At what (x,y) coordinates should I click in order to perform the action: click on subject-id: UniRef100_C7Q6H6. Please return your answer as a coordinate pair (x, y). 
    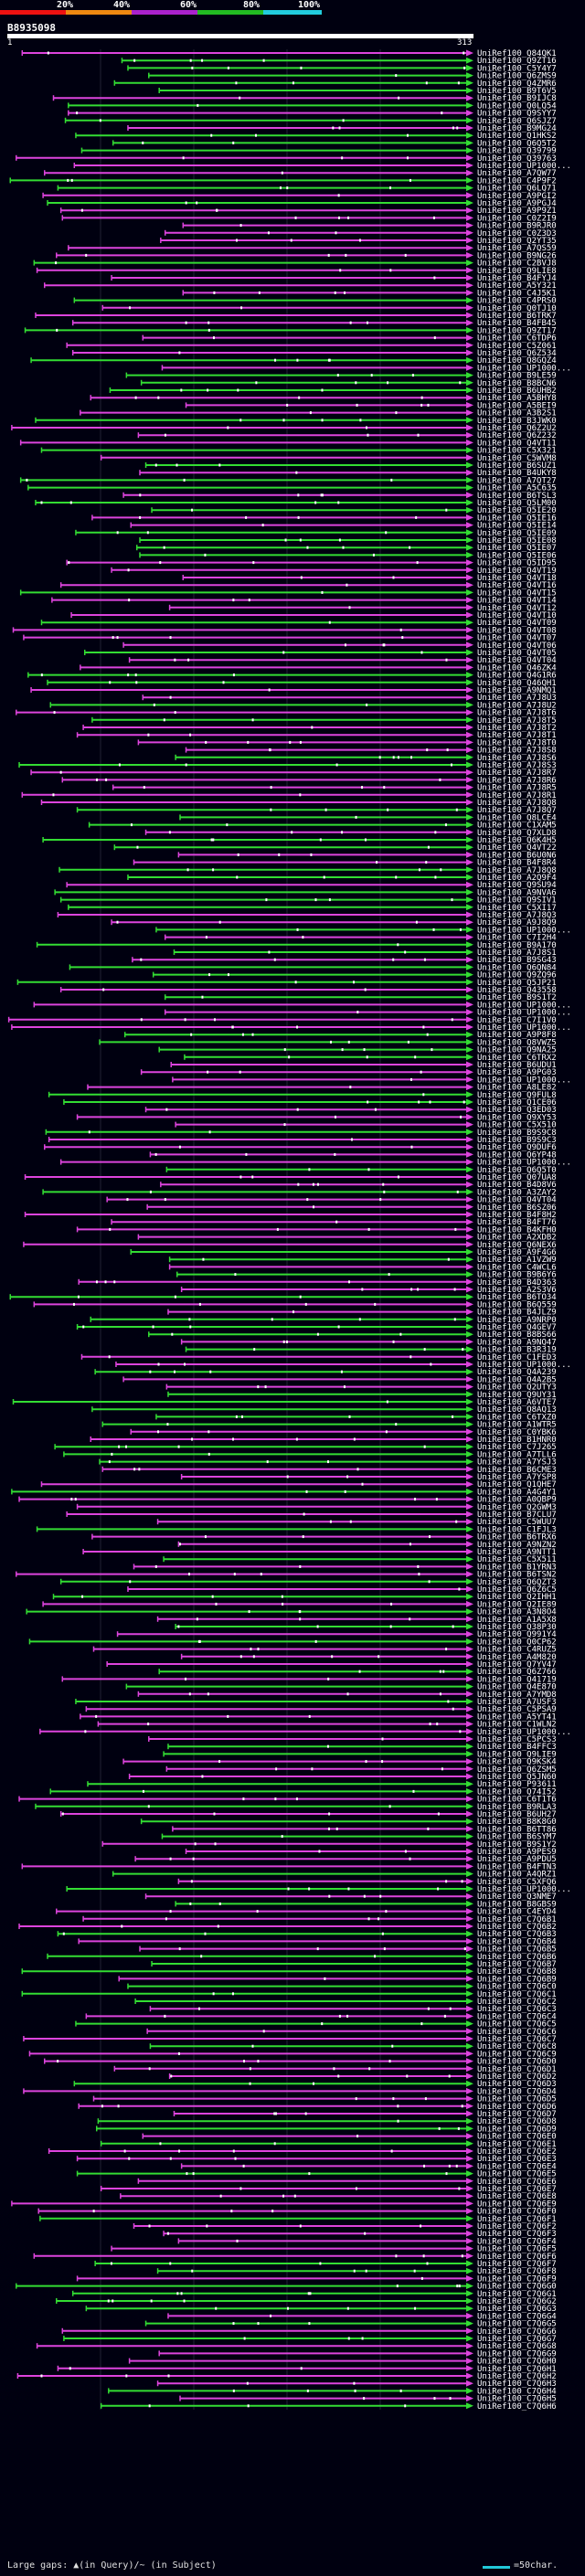
    Looking at the image, I should click on (517, 2407).